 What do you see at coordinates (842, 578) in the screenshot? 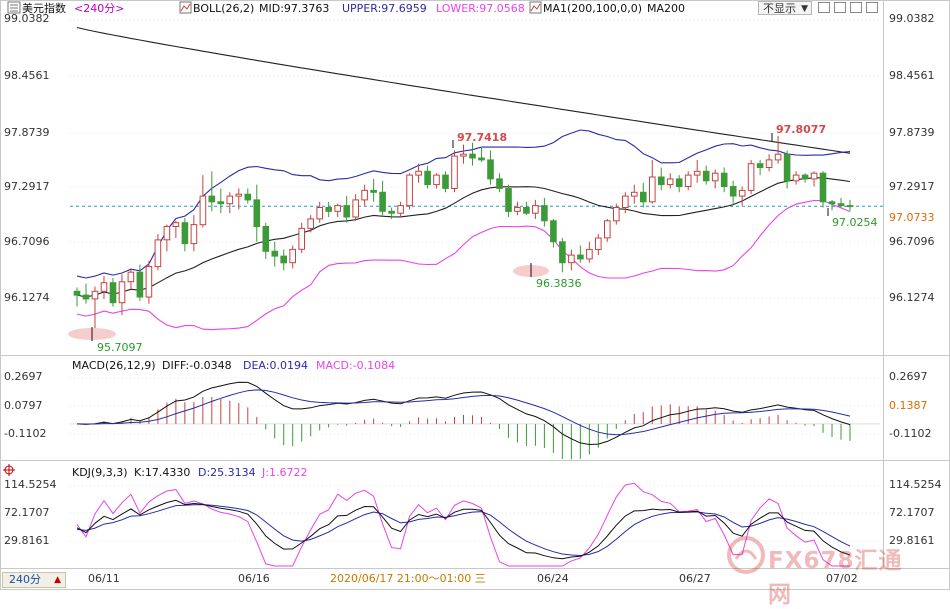
I see `date-label: 07/02` at bounding box center [842, 578].